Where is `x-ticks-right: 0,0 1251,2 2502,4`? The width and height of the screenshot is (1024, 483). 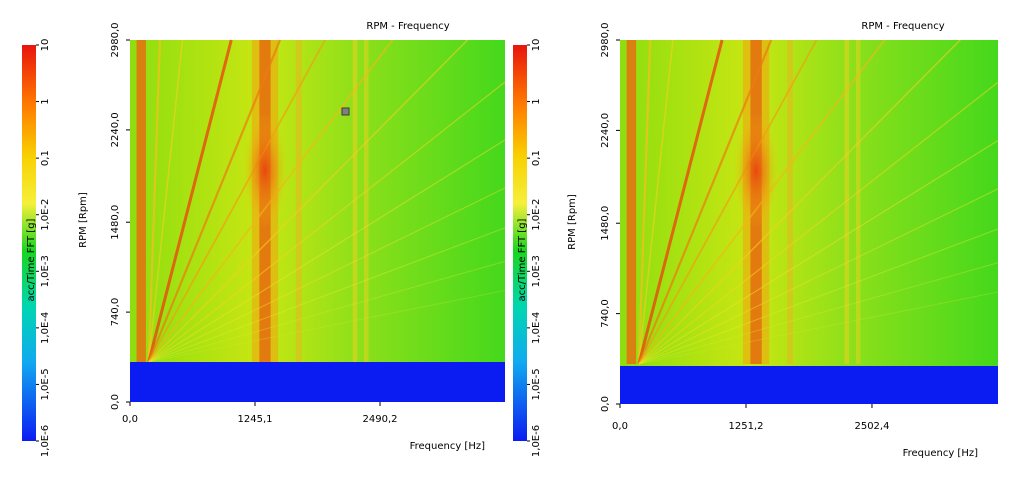 x-ticks-right: 0,0 1251,2 2502,4 is located at coordinates (750, 418).